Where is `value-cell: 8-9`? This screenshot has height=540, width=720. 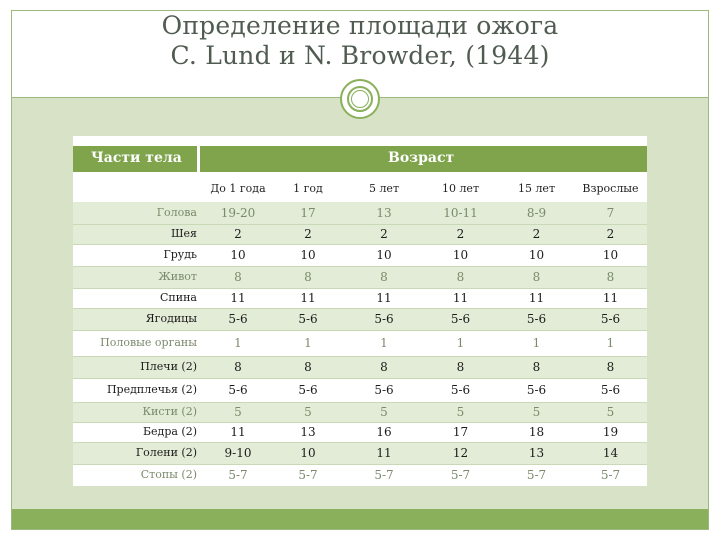 value-cell: 8-9 is located at coordinates (536, 213).